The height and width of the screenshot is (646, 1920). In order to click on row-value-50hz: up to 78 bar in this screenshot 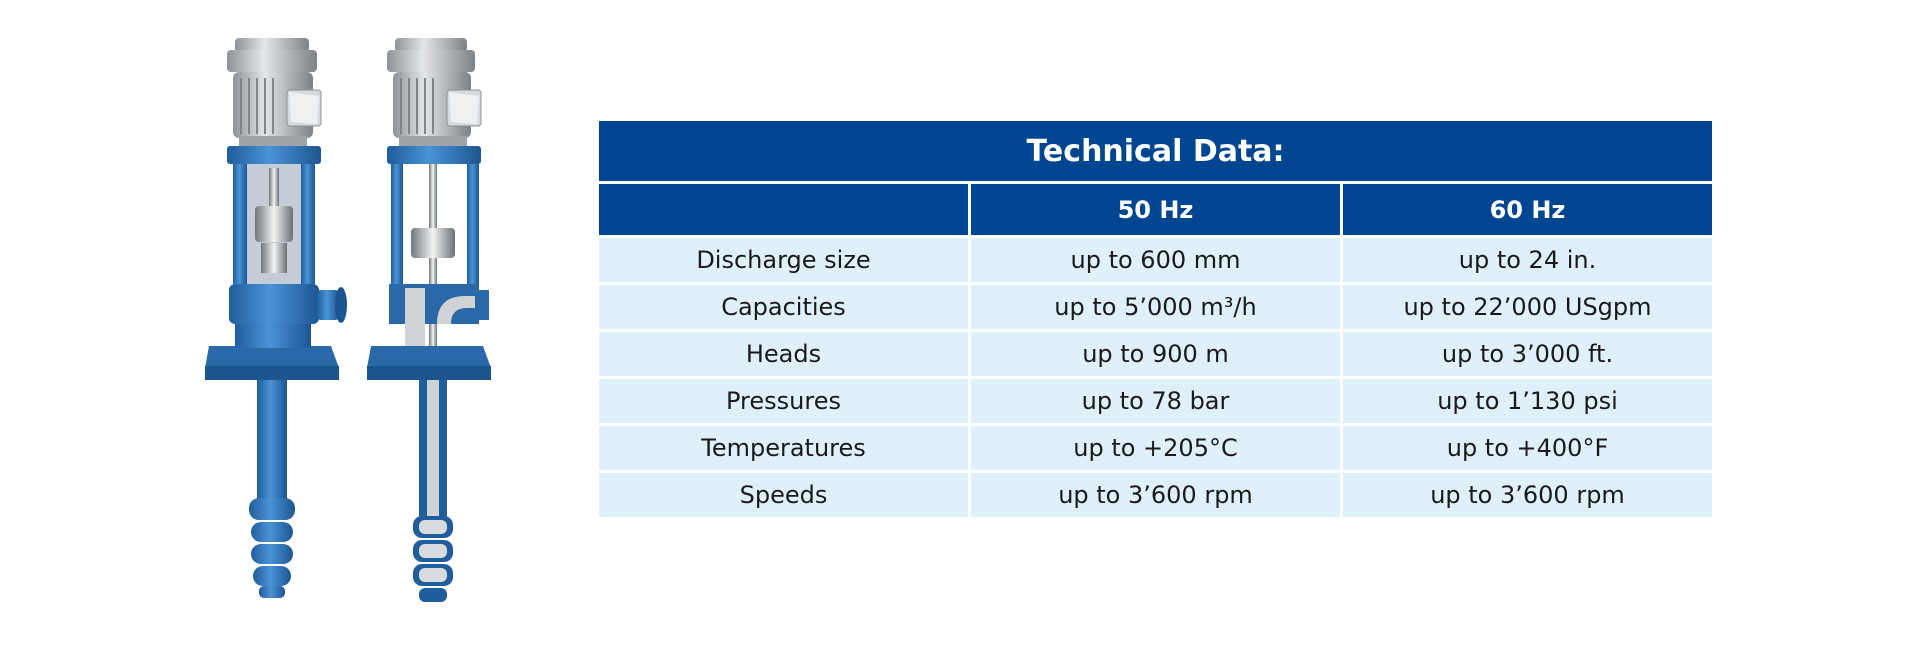, I will do `click(1155, 401)`.